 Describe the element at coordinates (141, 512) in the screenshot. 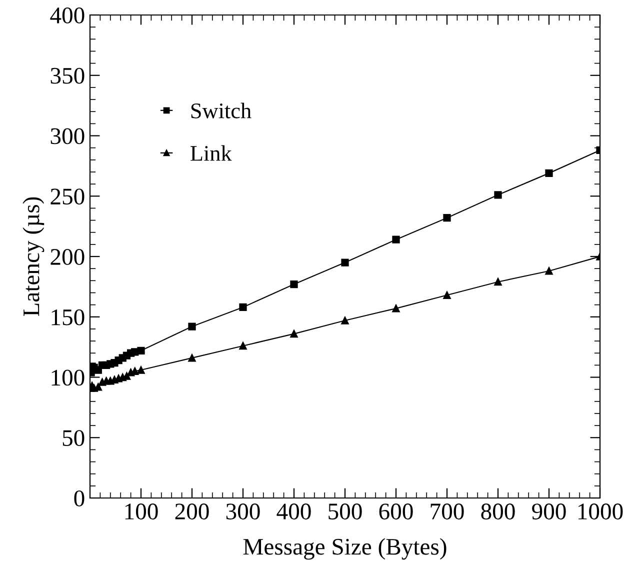

I see `x-tick-label: 100` at that location.